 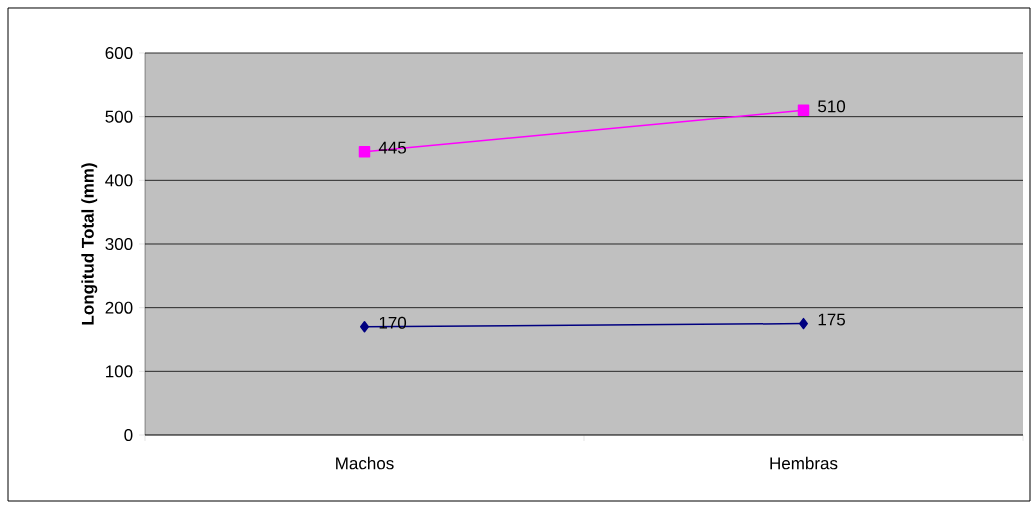 I want to click on data-label: 175, so click(x=832, y=319).